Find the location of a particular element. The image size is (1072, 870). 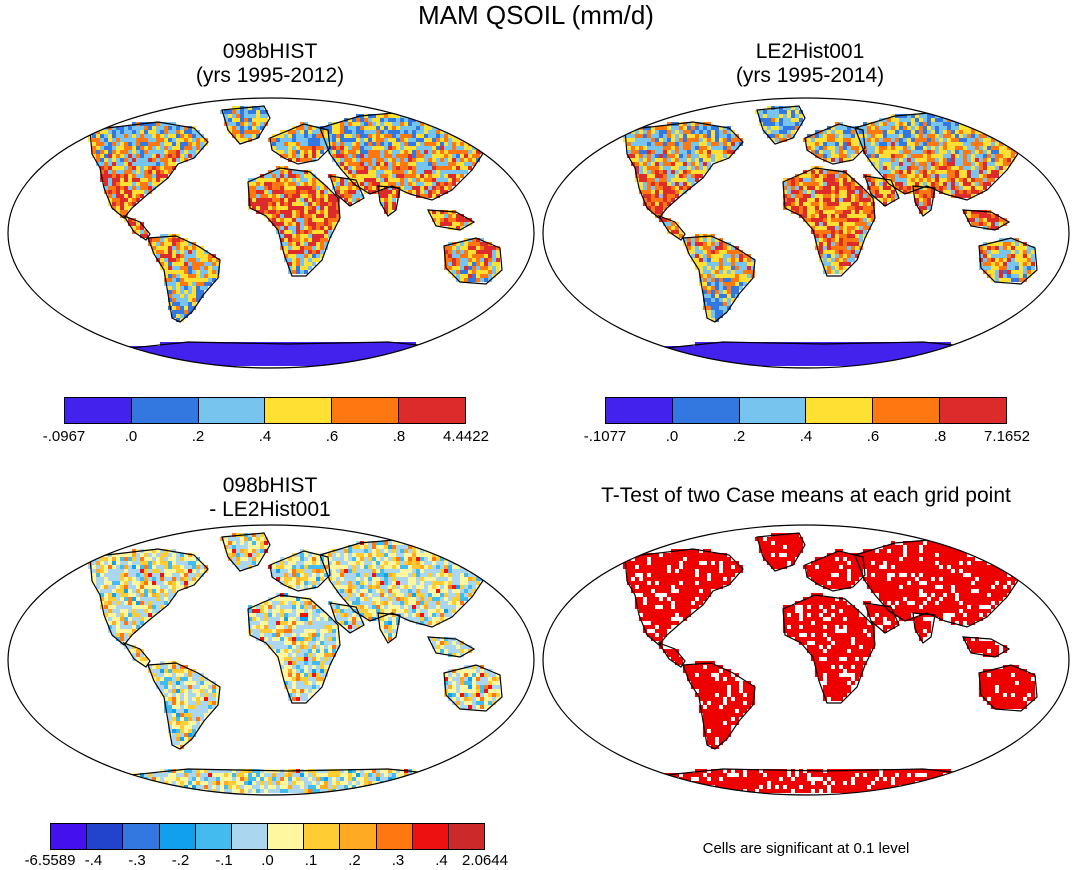

colorbar-case2-label-4: .6 is located at coordinates (873, 436).